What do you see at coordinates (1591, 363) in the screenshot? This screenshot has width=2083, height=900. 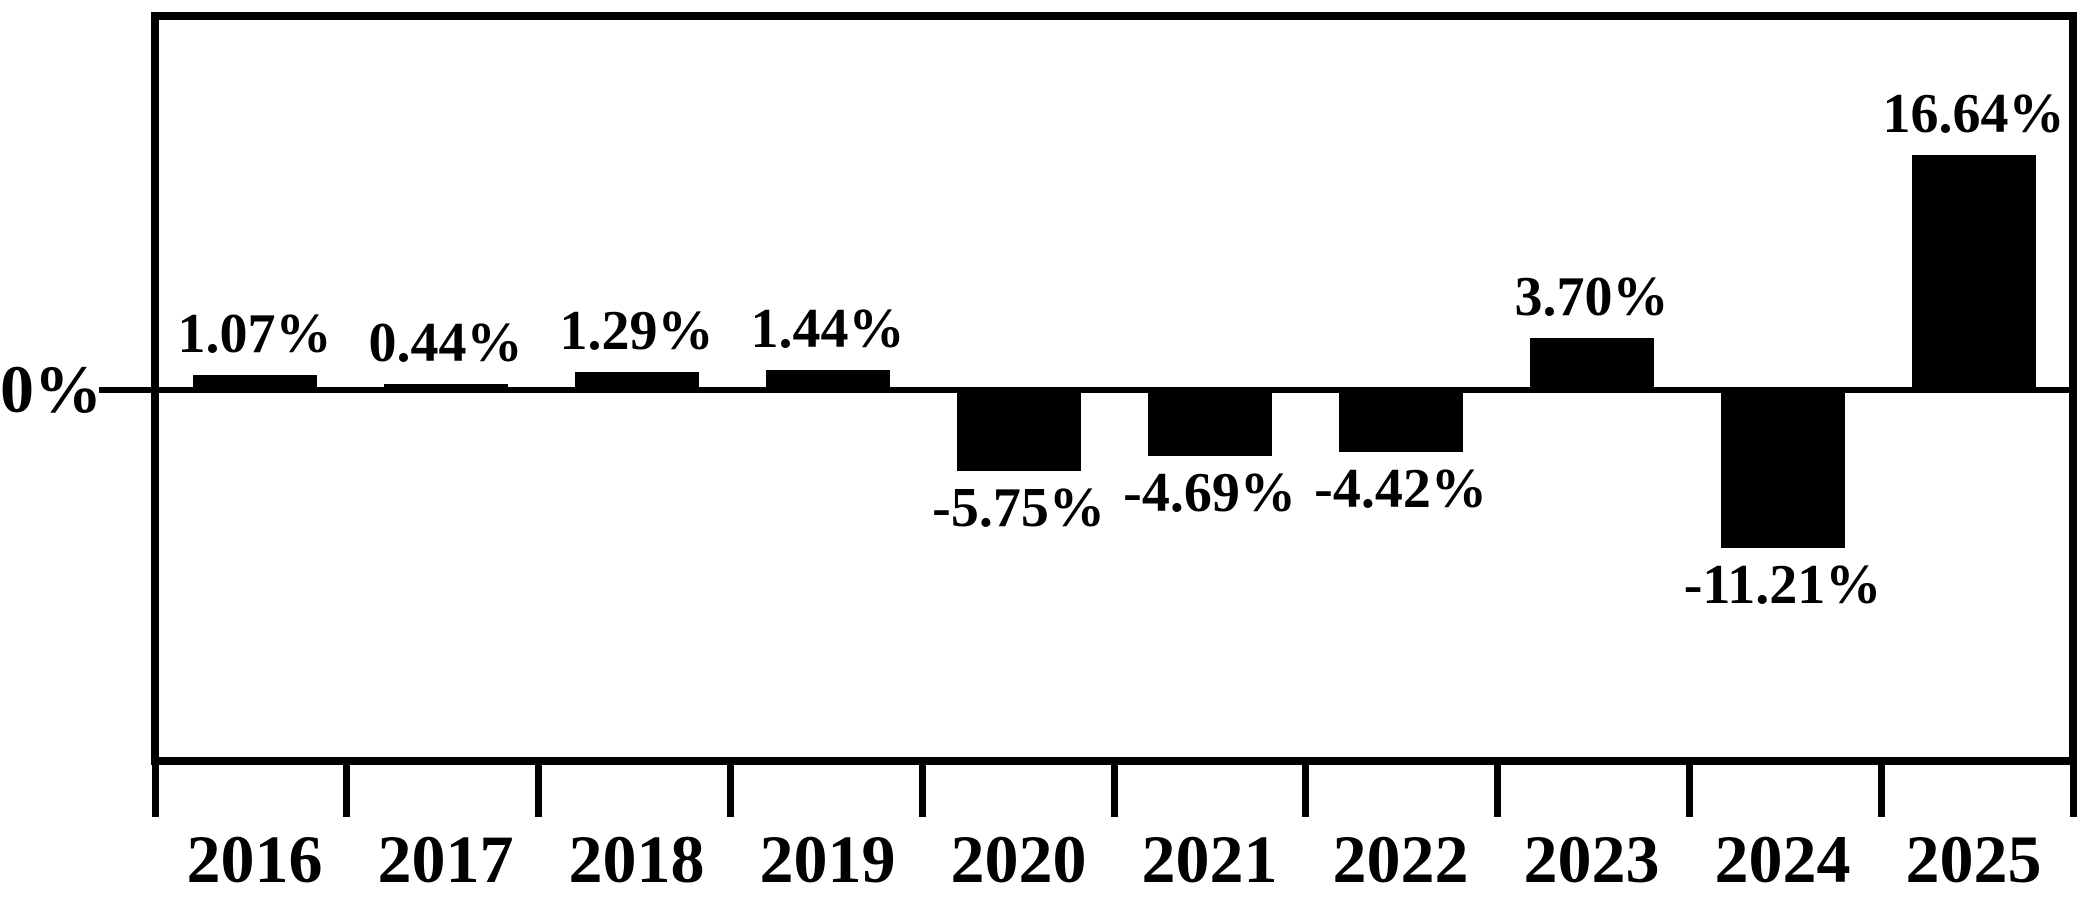 I see `bar-2023` at bounding box center [1591, 363].